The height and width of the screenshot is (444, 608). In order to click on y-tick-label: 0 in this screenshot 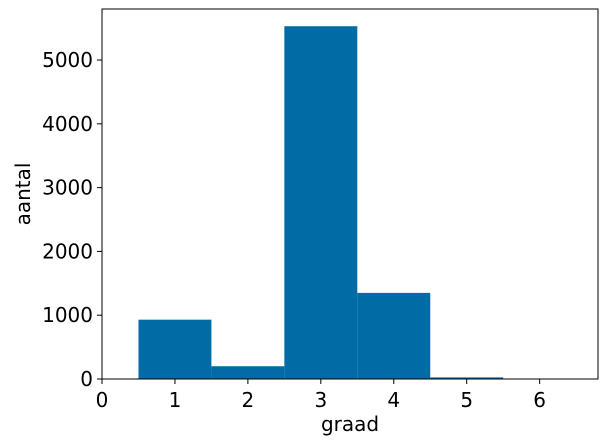, I will do `click(86, 379)`.